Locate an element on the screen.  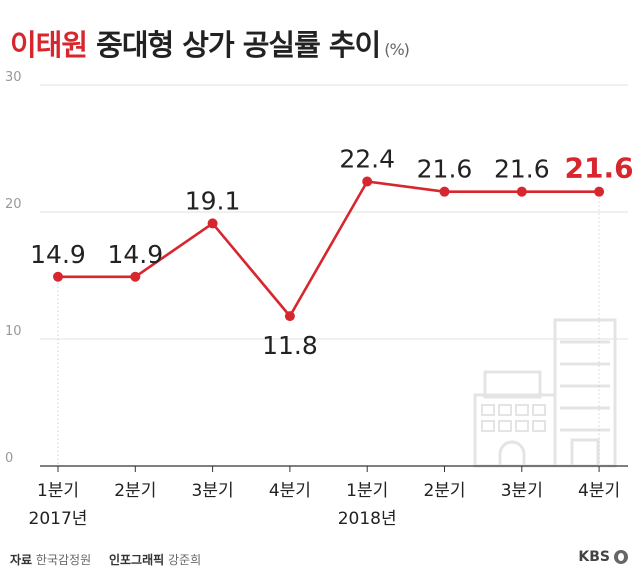
building-entrance is located at coordinates (585, 453).